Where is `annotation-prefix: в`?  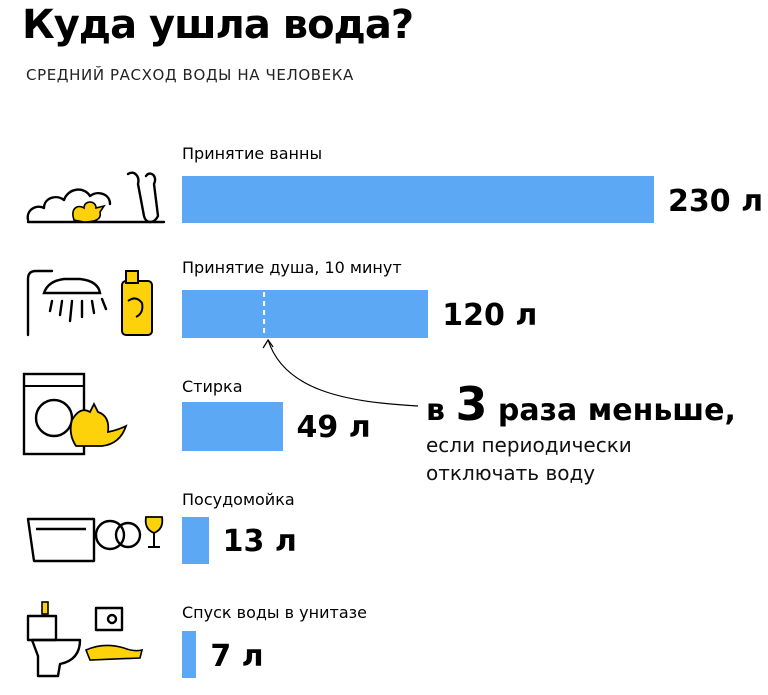
annotation-prefix: в is located at coordinates (435, 410).